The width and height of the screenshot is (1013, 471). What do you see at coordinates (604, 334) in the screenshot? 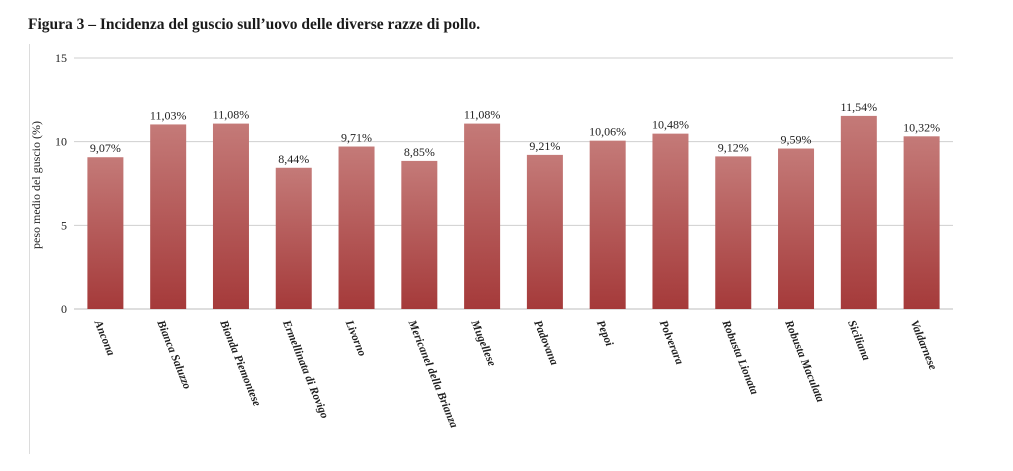
I see `category-label: Pepoi` at bounding box center [604, 334].